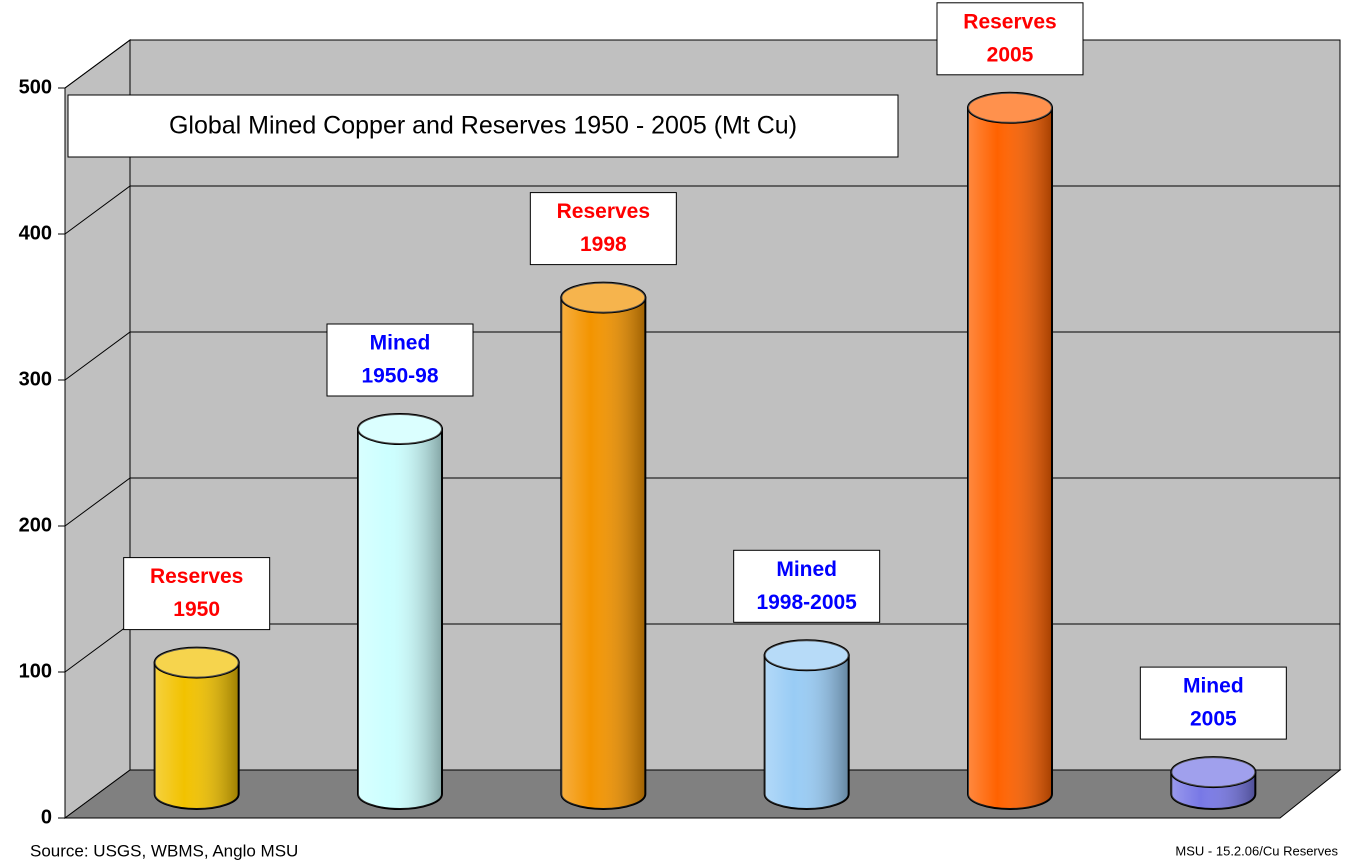 The width and height of the screenshot is (1345, 866). What do you see at coordinates (35, 671) in the screenshot?
I see `y-tick-label: 100` at bounding box center [35, 671].